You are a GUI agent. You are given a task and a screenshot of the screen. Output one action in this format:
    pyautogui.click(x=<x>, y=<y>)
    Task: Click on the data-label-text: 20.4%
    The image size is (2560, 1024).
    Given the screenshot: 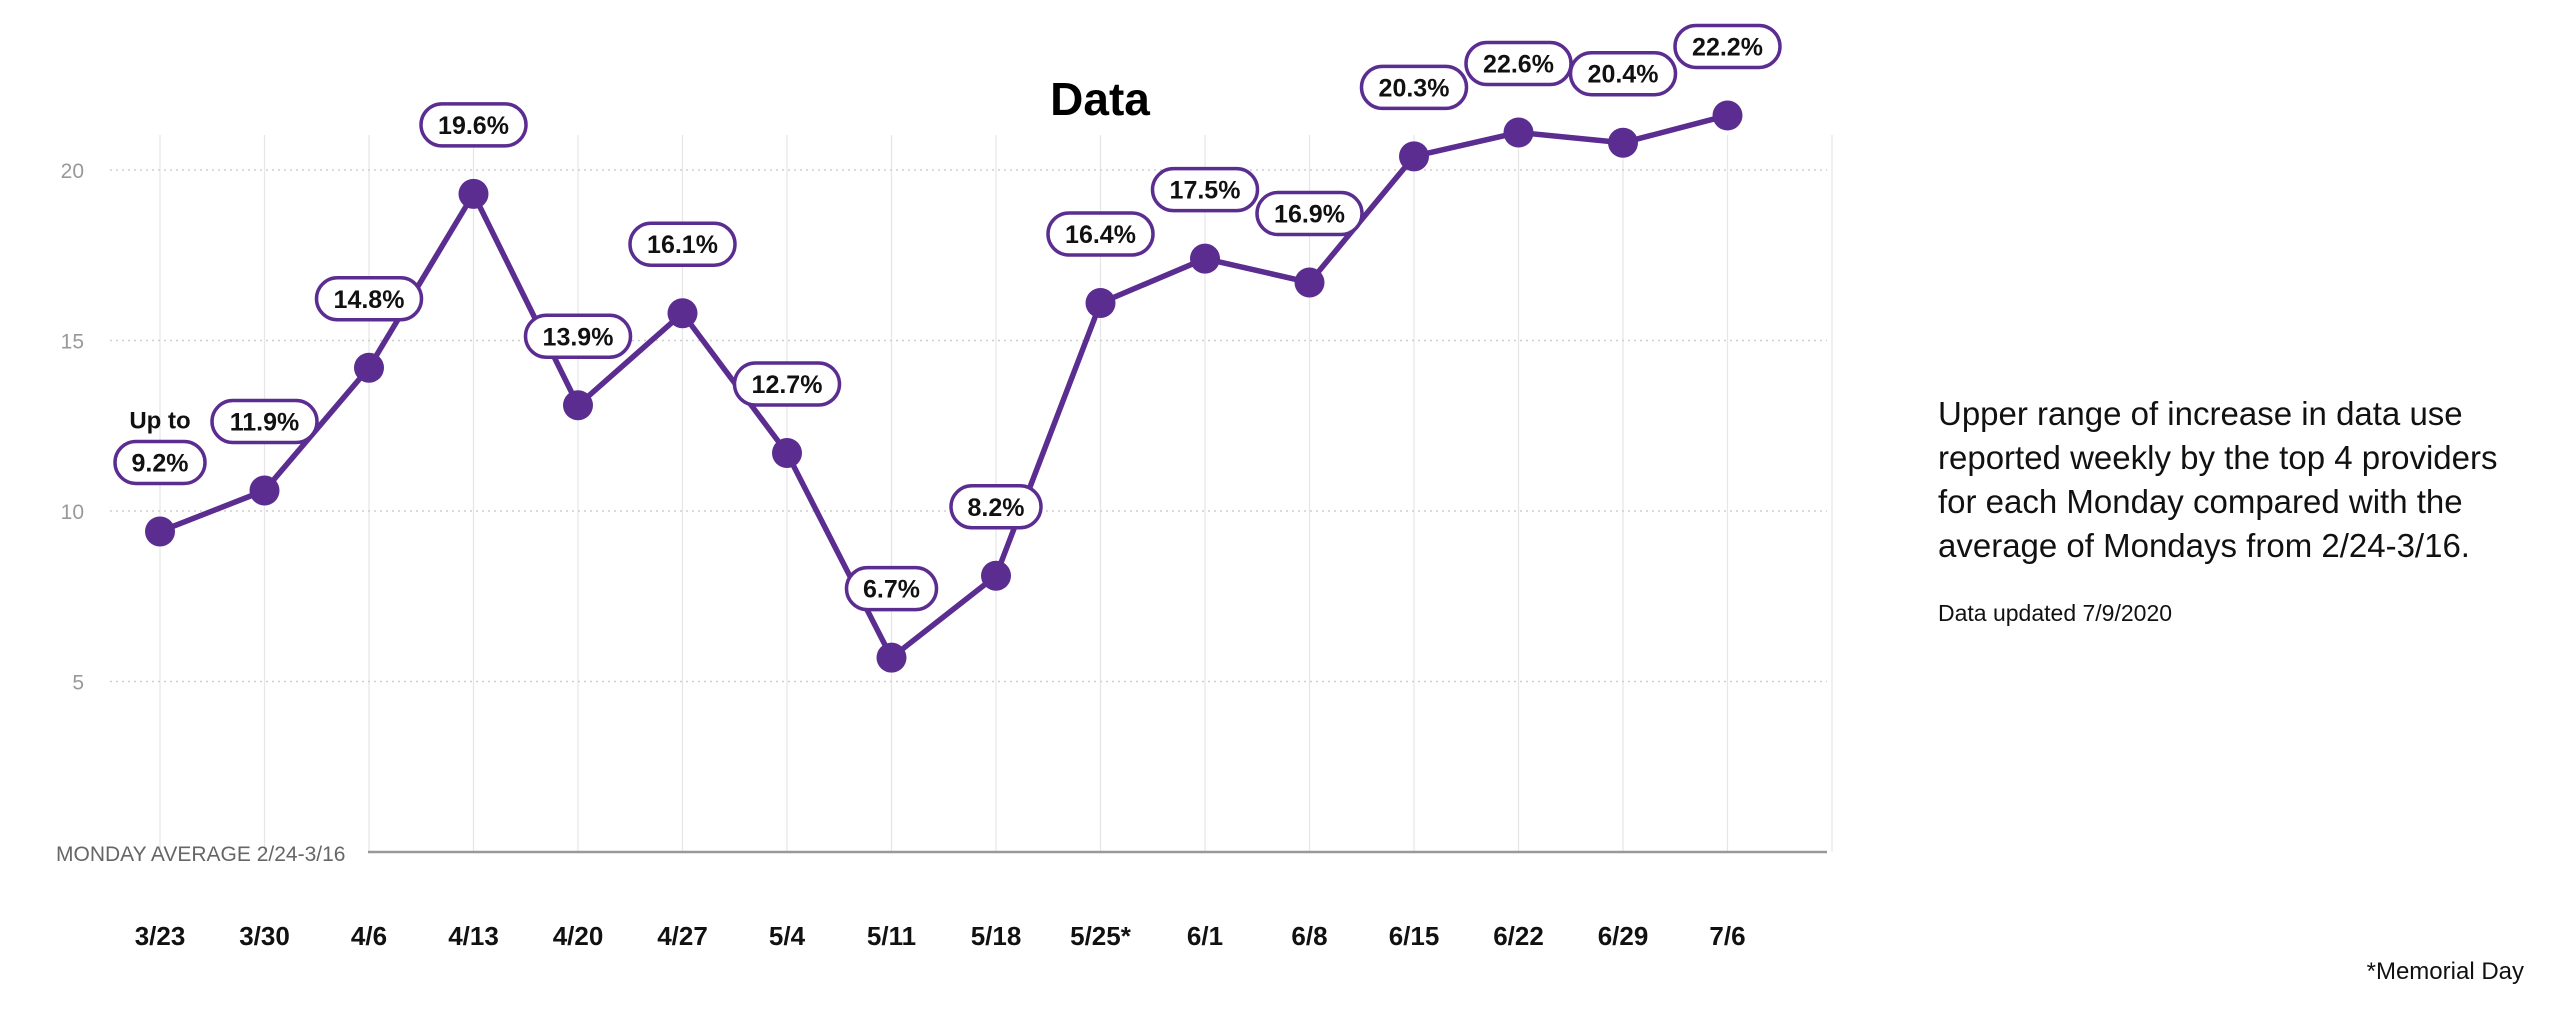 What is the action you would take?
    pyautogui.click(x=1623, y=75)
    